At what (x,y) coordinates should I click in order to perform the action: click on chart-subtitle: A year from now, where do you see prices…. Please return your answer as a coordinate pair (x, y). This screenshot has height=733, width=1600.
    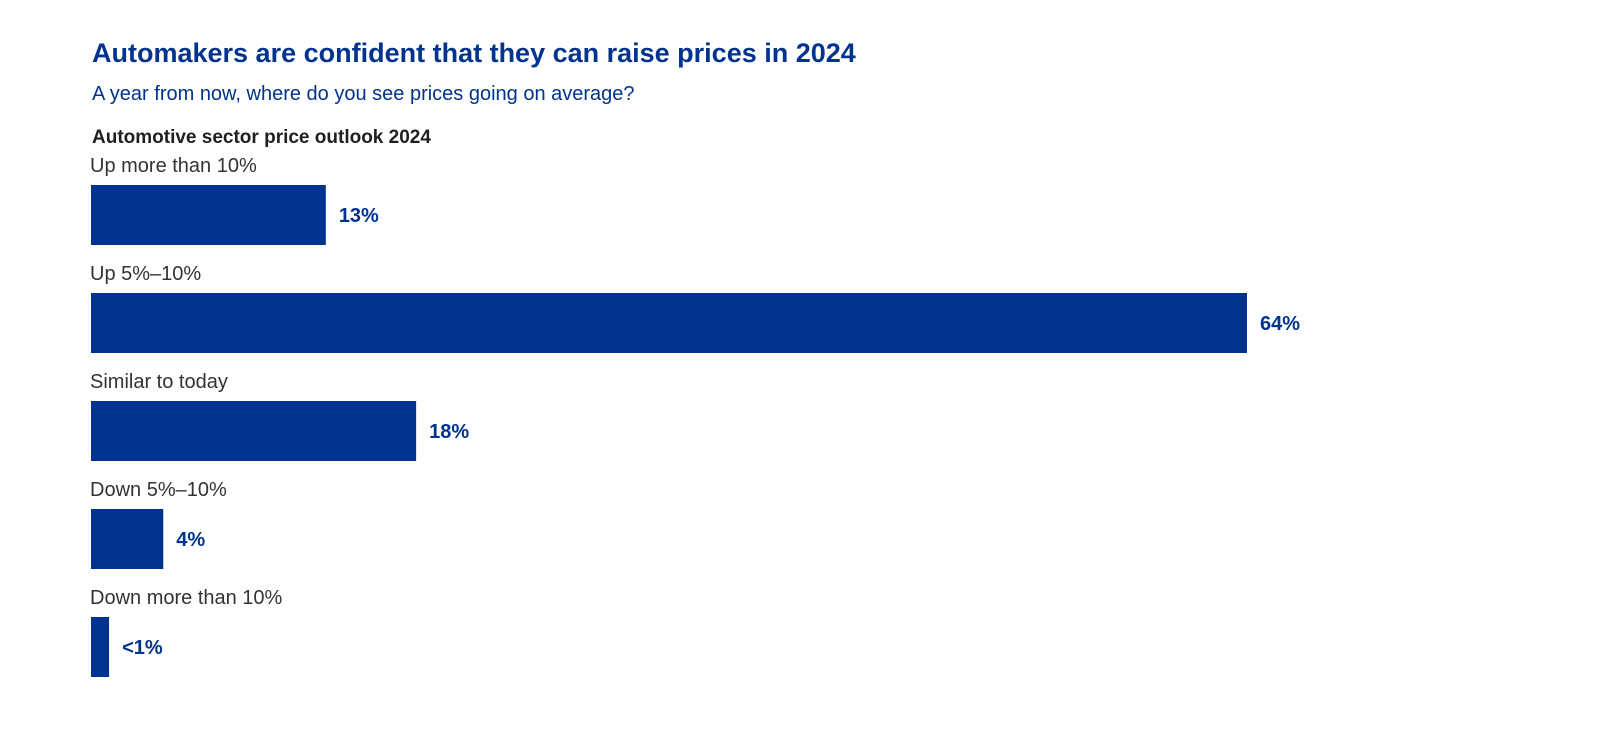
    Looking at the image, I should click on (363, 94).